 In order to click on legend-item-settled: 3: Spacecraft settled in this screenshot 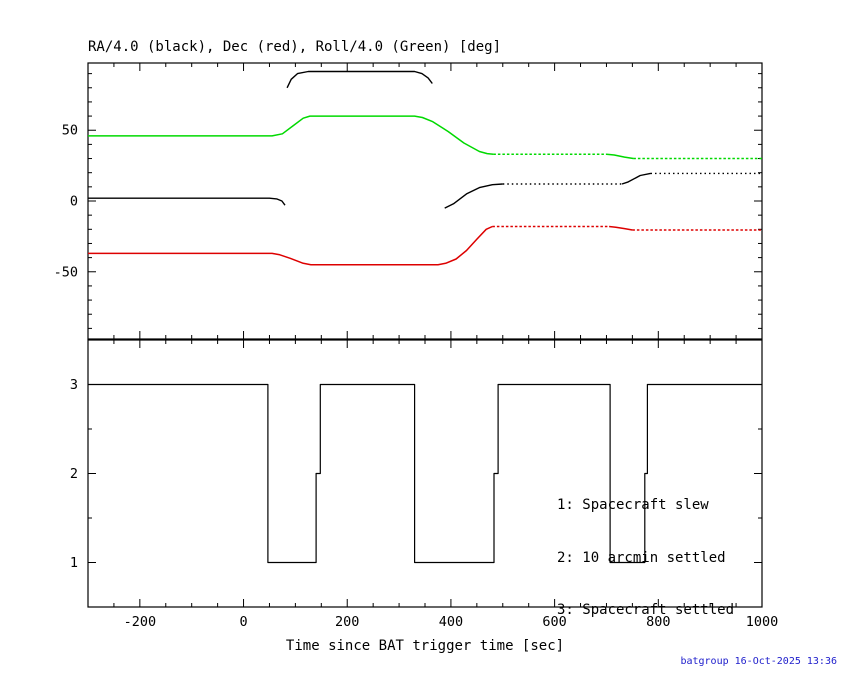, I will do `click(646, 610)`.